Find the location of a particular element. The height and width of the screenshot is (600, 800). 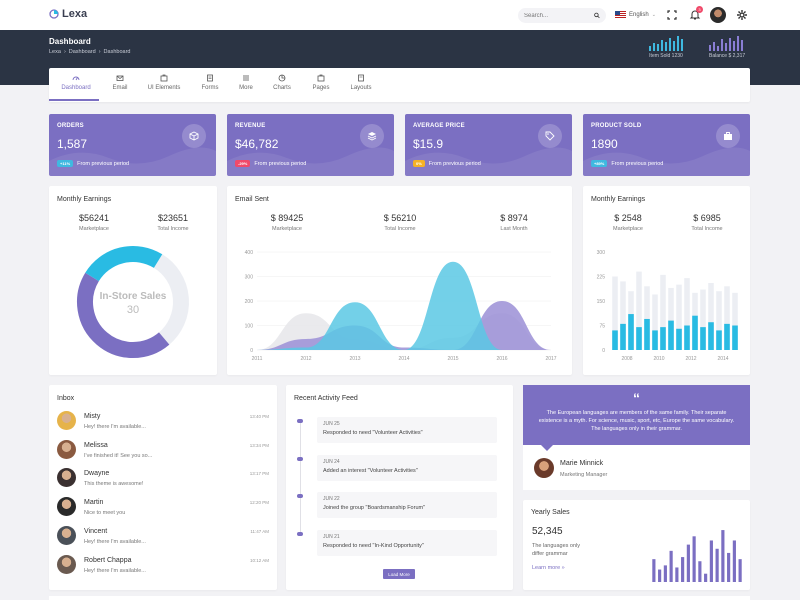

inbox-sender: Melissa is located at coordinates (96, 445).